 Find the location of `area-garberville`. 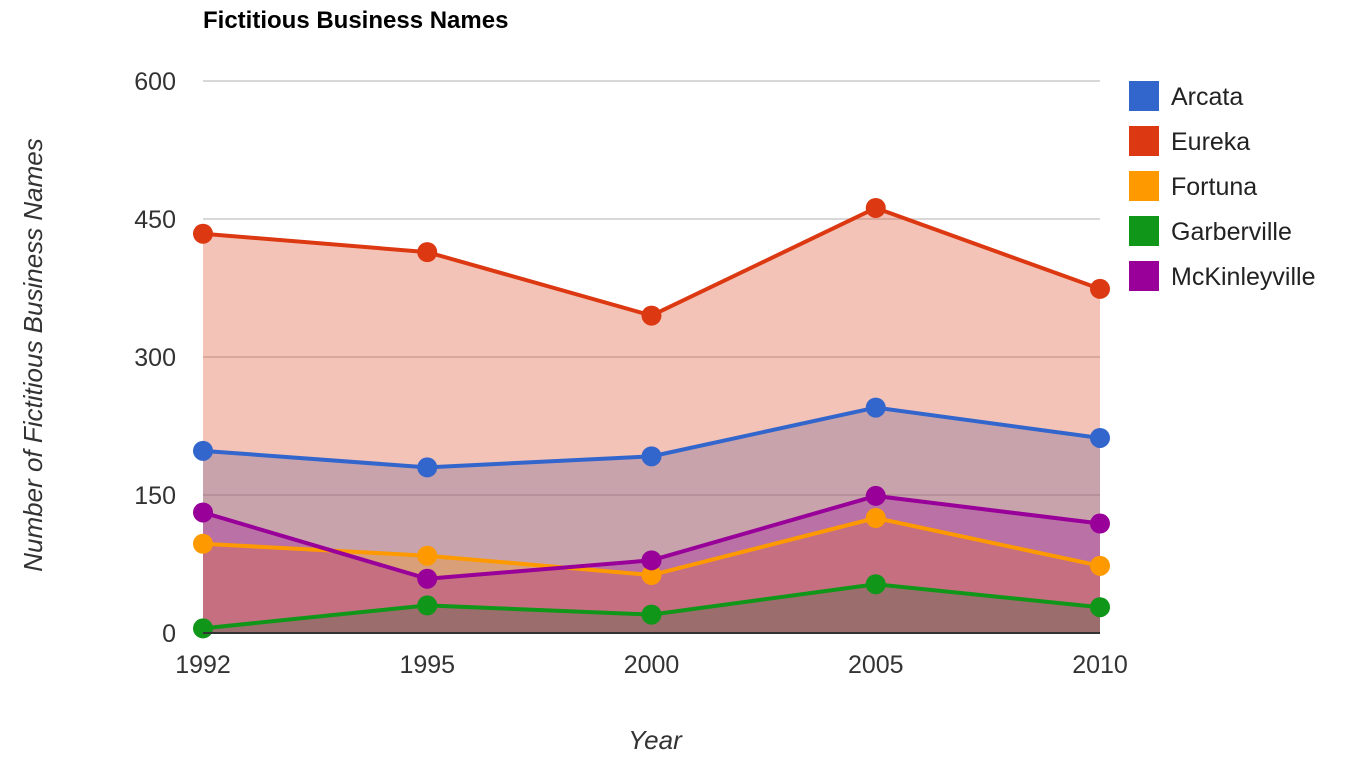

area-garberville is located at coordinates (651, 608).